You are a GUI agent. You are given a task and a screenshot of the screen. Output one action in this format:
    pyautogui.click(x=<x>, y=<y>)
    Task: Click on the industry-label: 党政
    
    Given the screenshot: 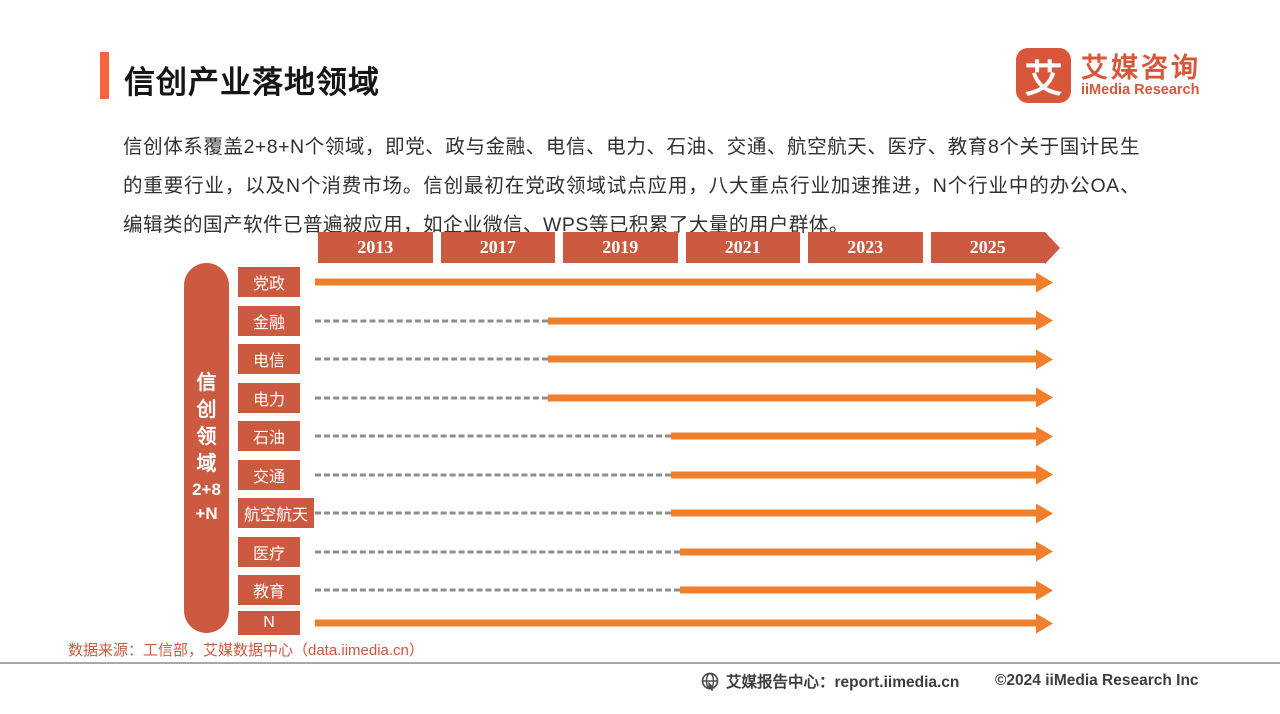 What is the action you would take?
    pyautogui.click(x=269, y=282)
    